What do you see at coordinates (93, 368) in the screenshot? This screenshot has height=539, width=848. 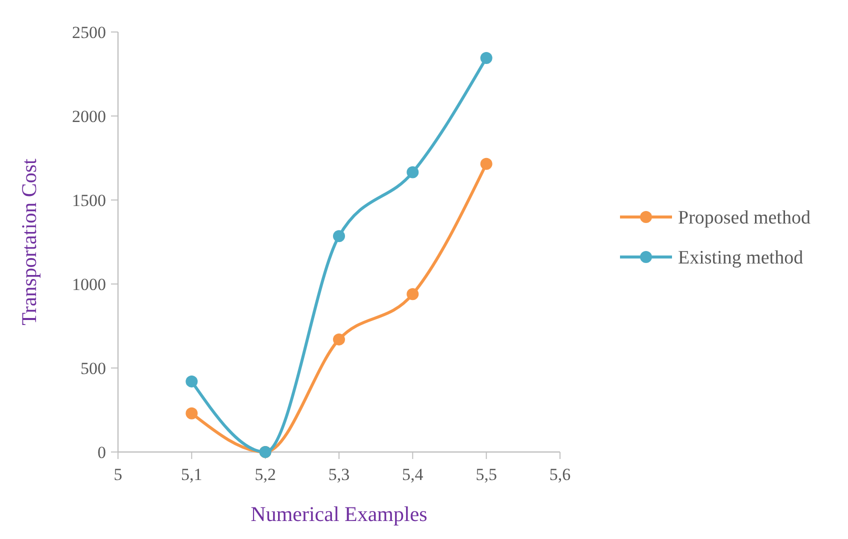 I see `y-tick-label: 500` at bounding box center [93, 368].